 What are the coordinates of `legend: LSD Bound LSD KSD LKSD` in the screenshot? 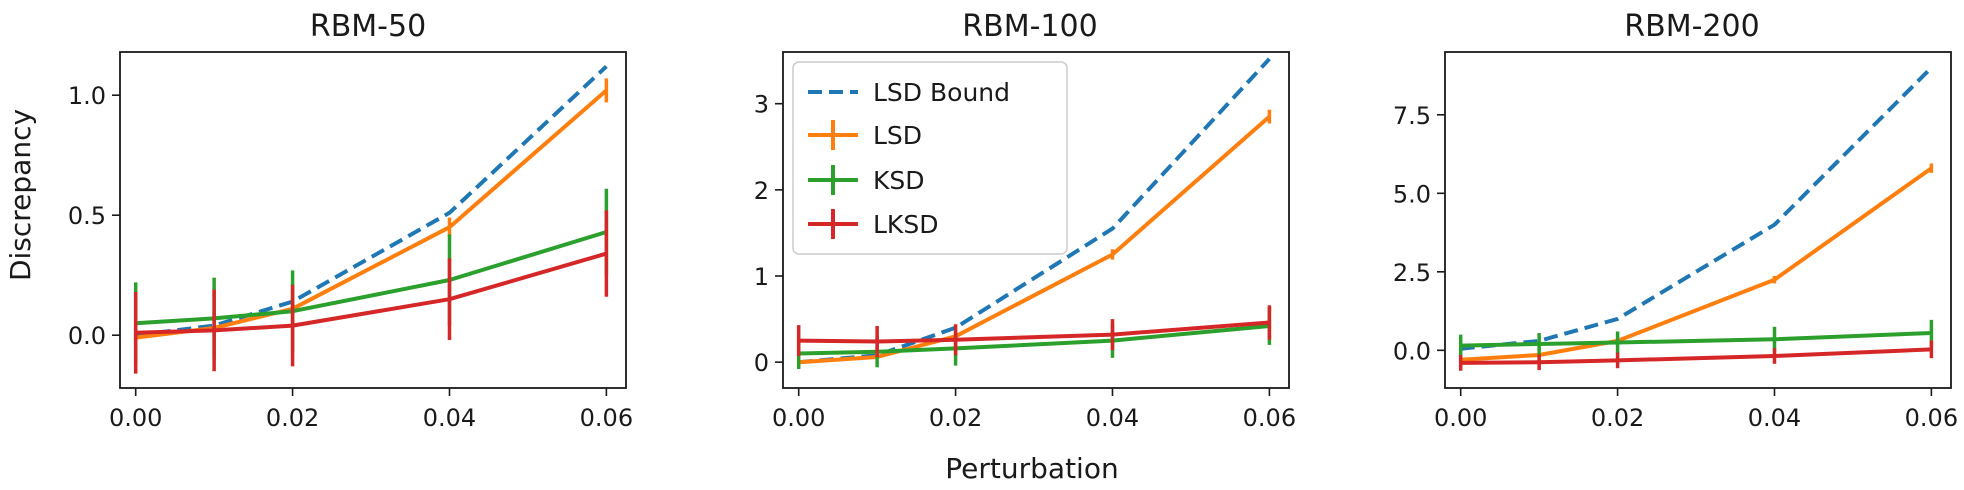 It's located at (930, 158).